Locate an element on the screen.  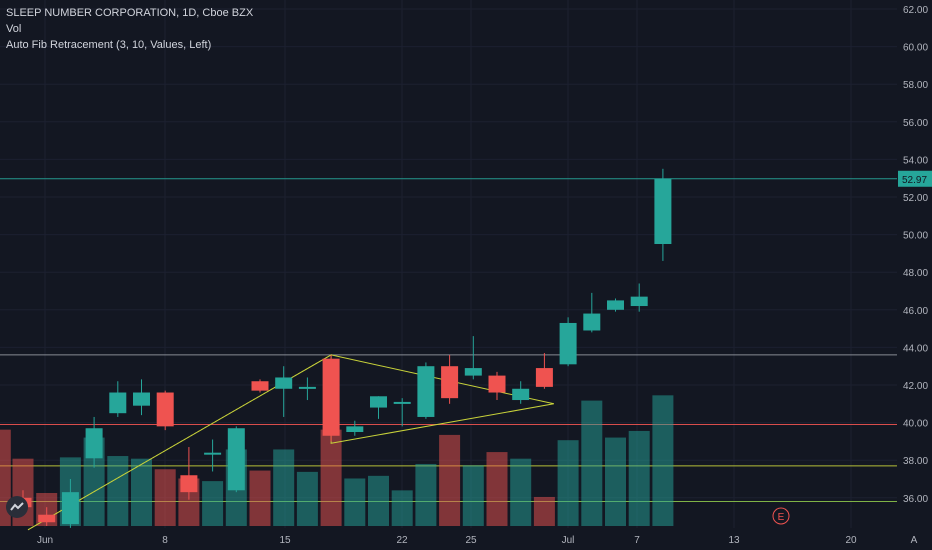
price-tick-label: 48.00 is located at coordinates (915, 273).